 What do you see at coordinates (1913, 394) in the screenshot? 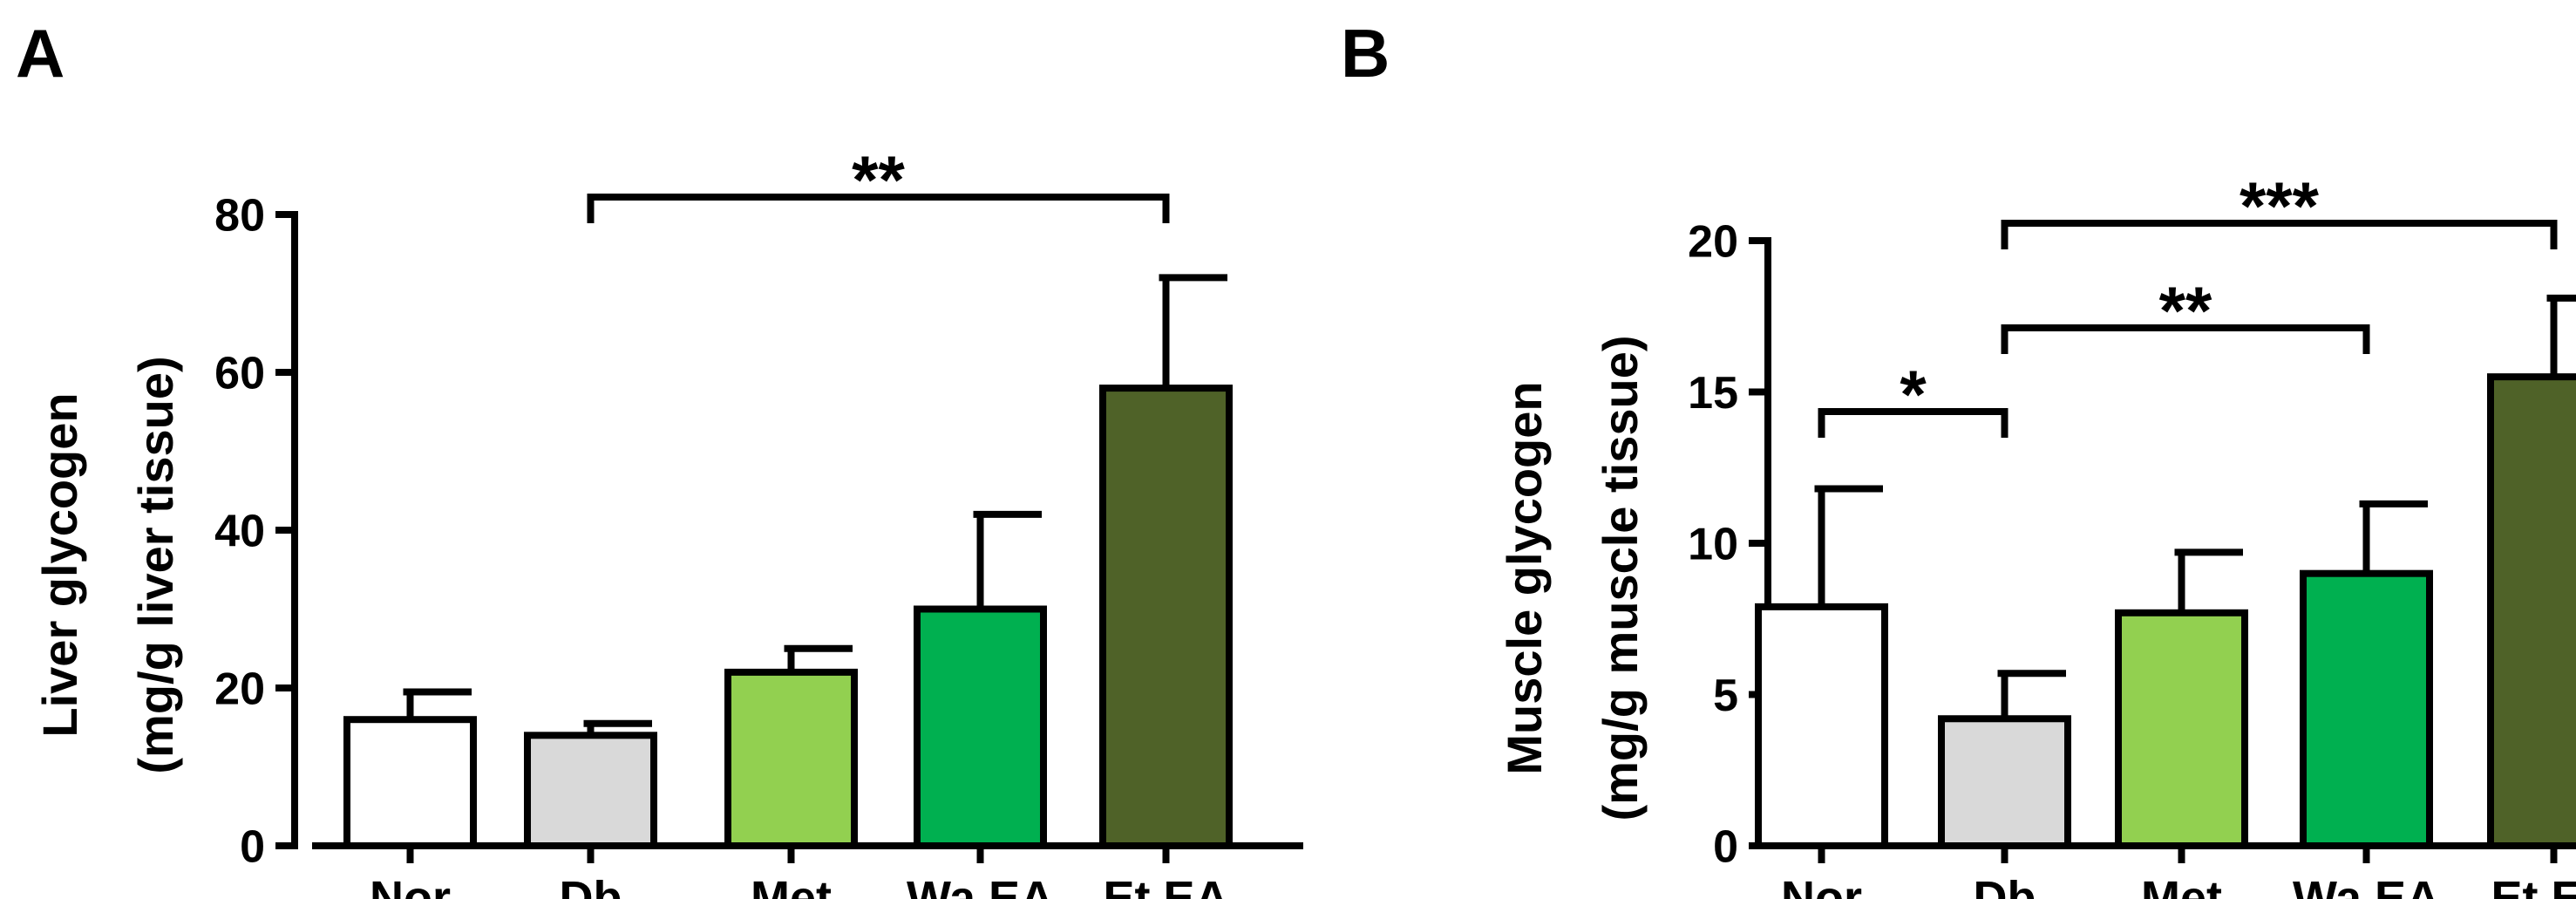
I see `significance-label: *` at bounding box center [1913, 394].